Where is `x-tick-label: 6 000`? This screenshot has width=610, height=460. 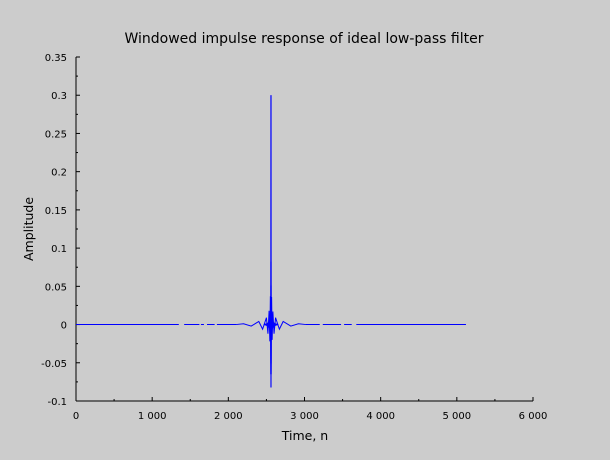 x-tick-label: 6 000 is located at coordinates (533, 416).